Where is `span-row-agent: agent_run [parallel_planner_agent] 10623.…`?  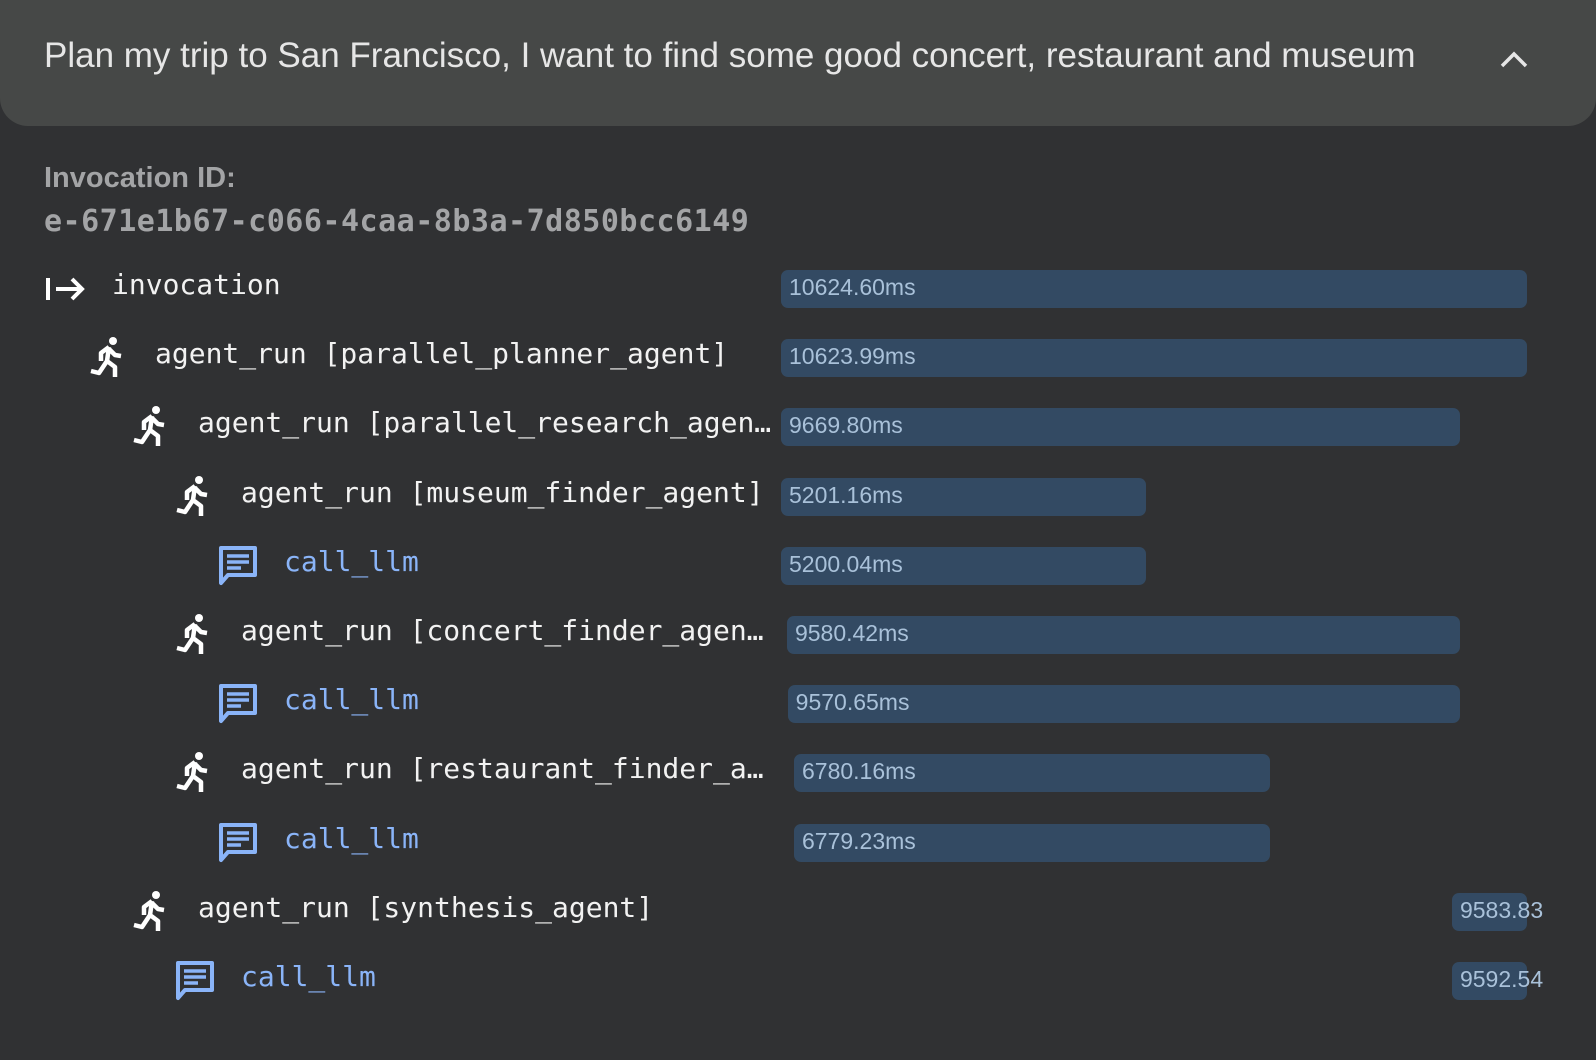
span-row-agent: agent_run [parallel_planner_agent] 10623.… is located at coordinates (798, 357).